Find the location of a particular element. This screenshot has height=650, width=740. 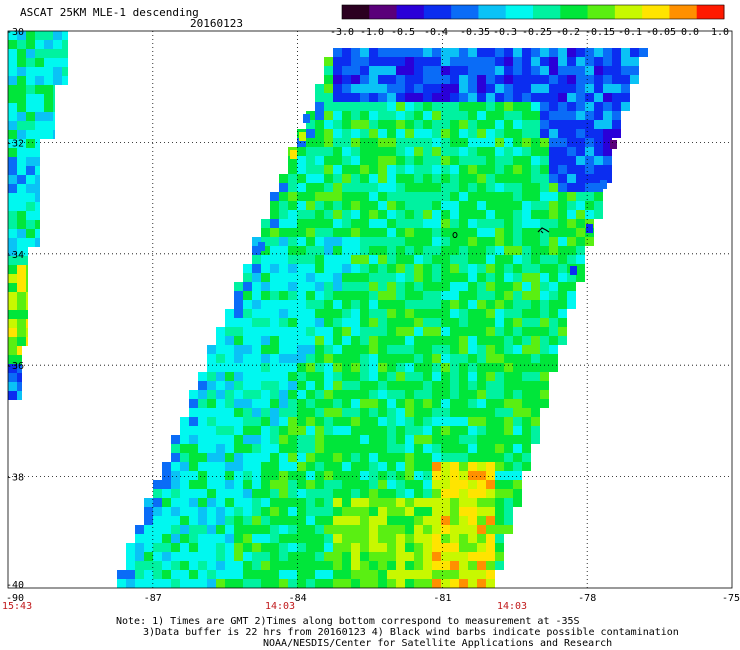

latitude-label: -36 is located at coordinates (15, 366).